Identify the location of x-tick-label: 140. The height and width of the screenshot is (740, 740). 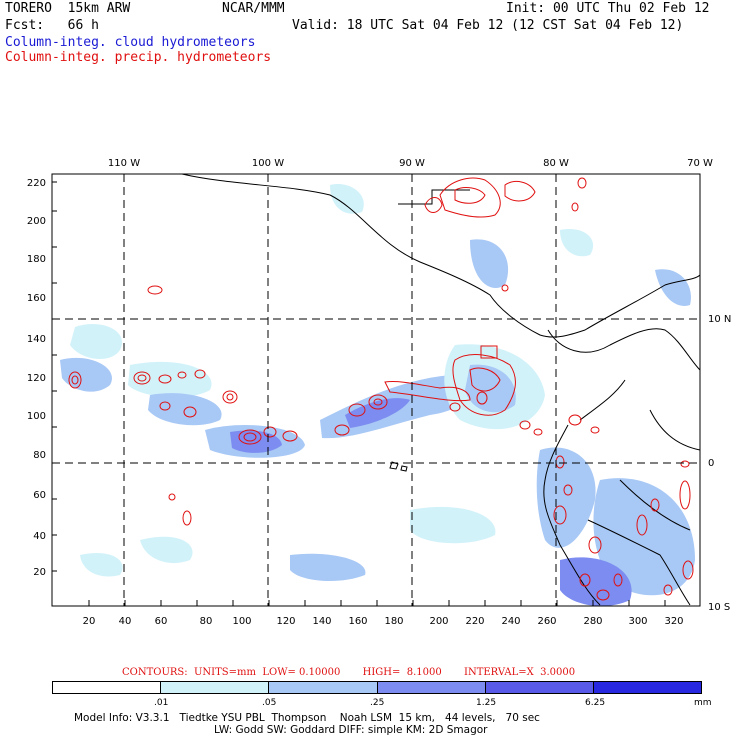
(321, 621).